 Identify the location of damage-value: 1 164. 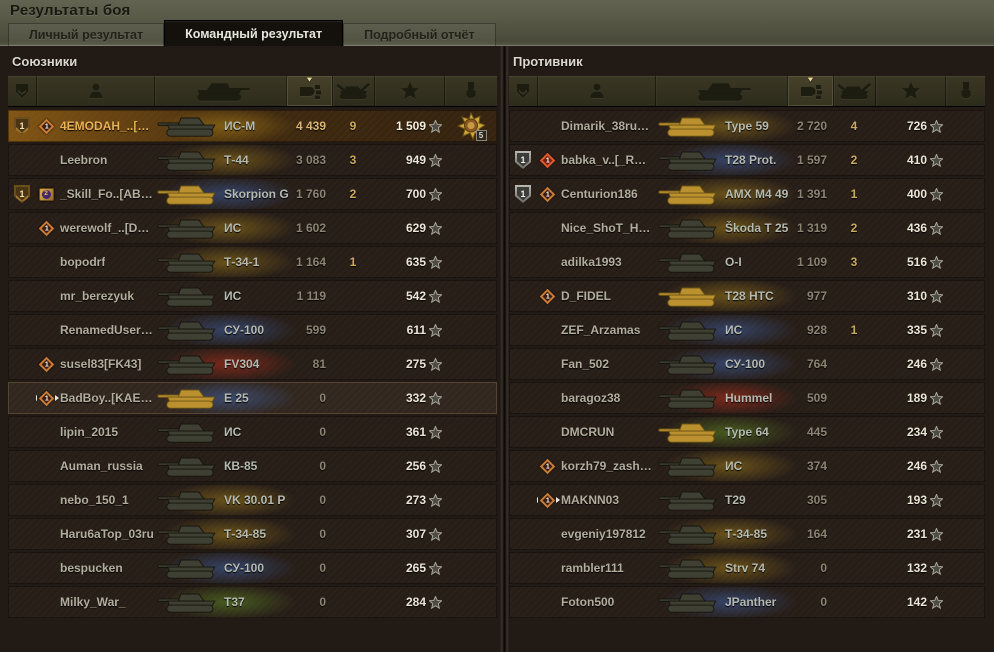
(310, 262).